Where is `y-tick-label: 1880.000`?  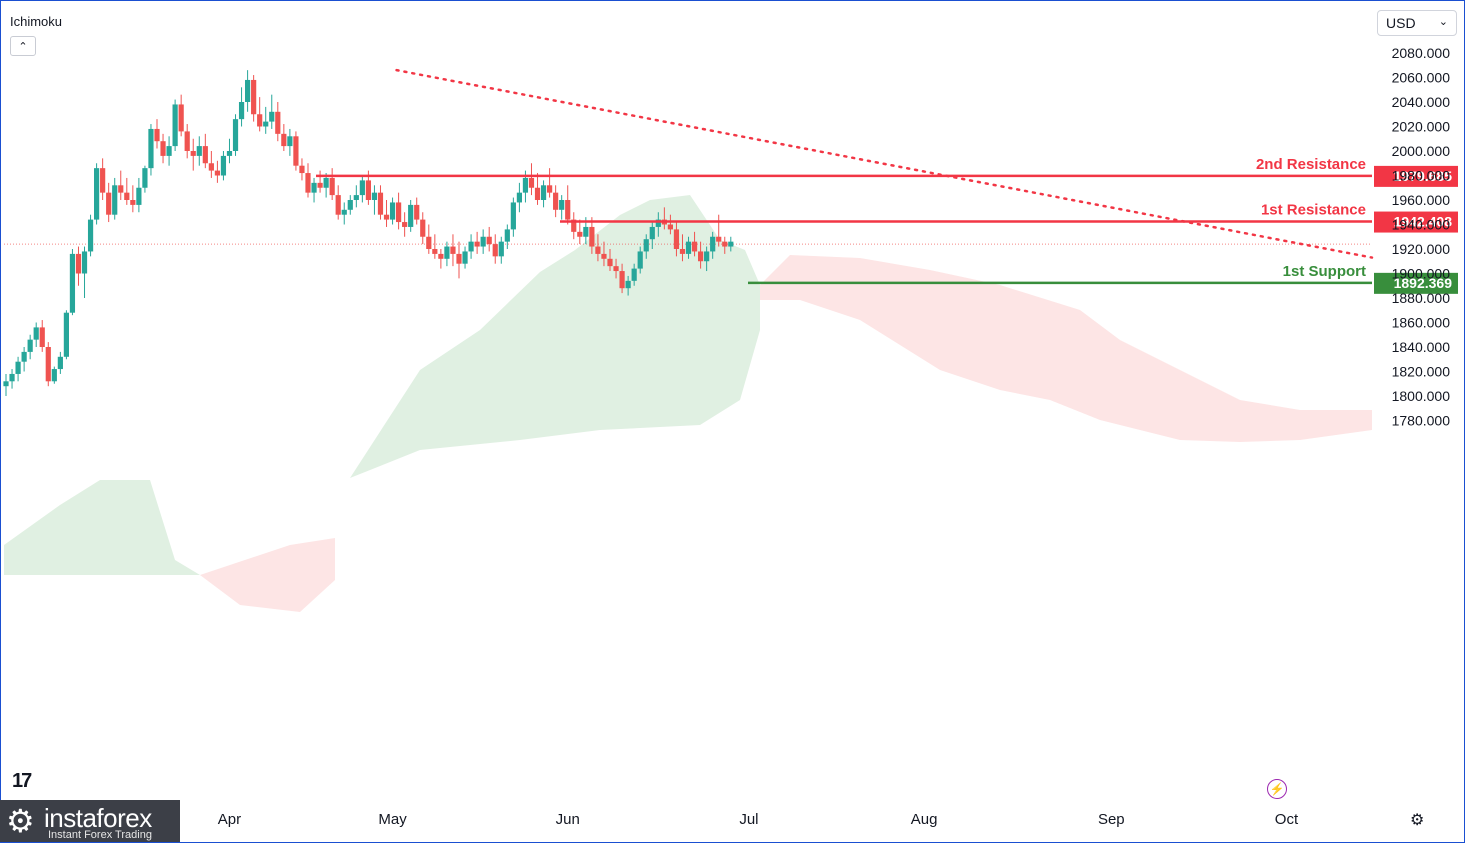 y-tick-label: 1880.000 is located at coordinates (1421, 298).